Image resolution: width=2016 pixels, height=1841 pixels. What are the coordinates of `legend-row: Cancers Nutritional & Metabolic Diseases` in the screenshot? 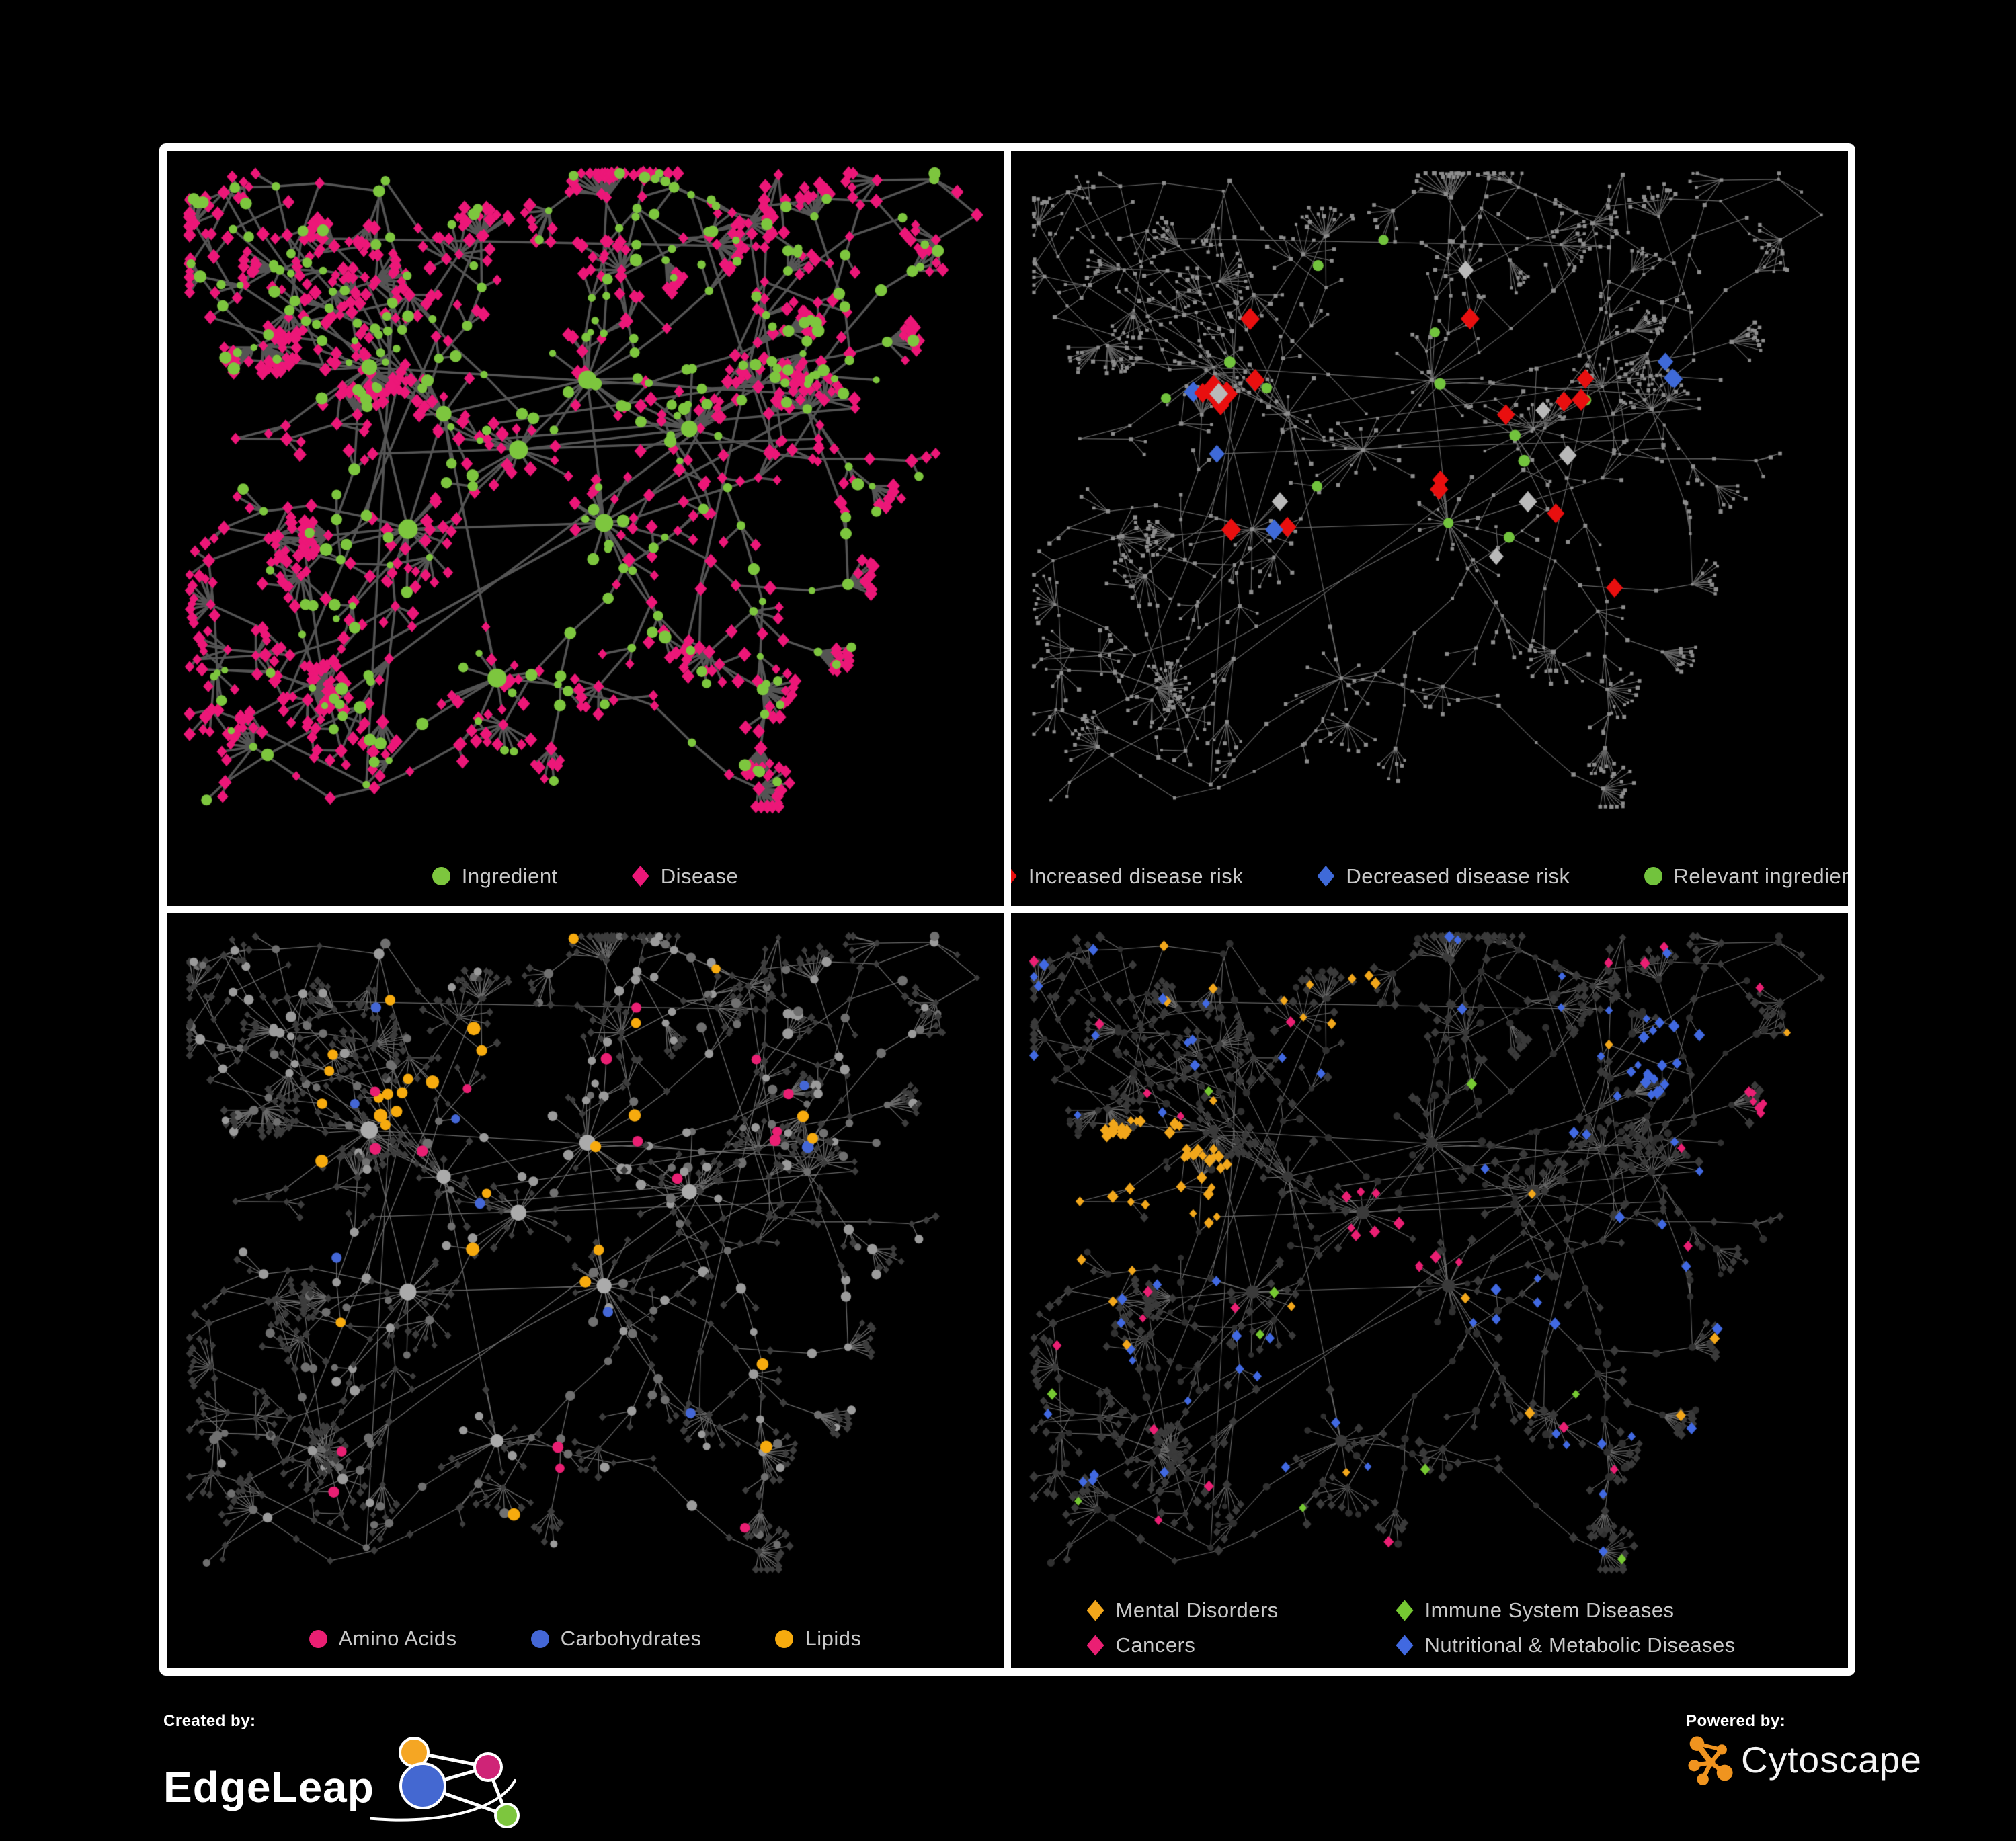 It's located at (1429, 1645).